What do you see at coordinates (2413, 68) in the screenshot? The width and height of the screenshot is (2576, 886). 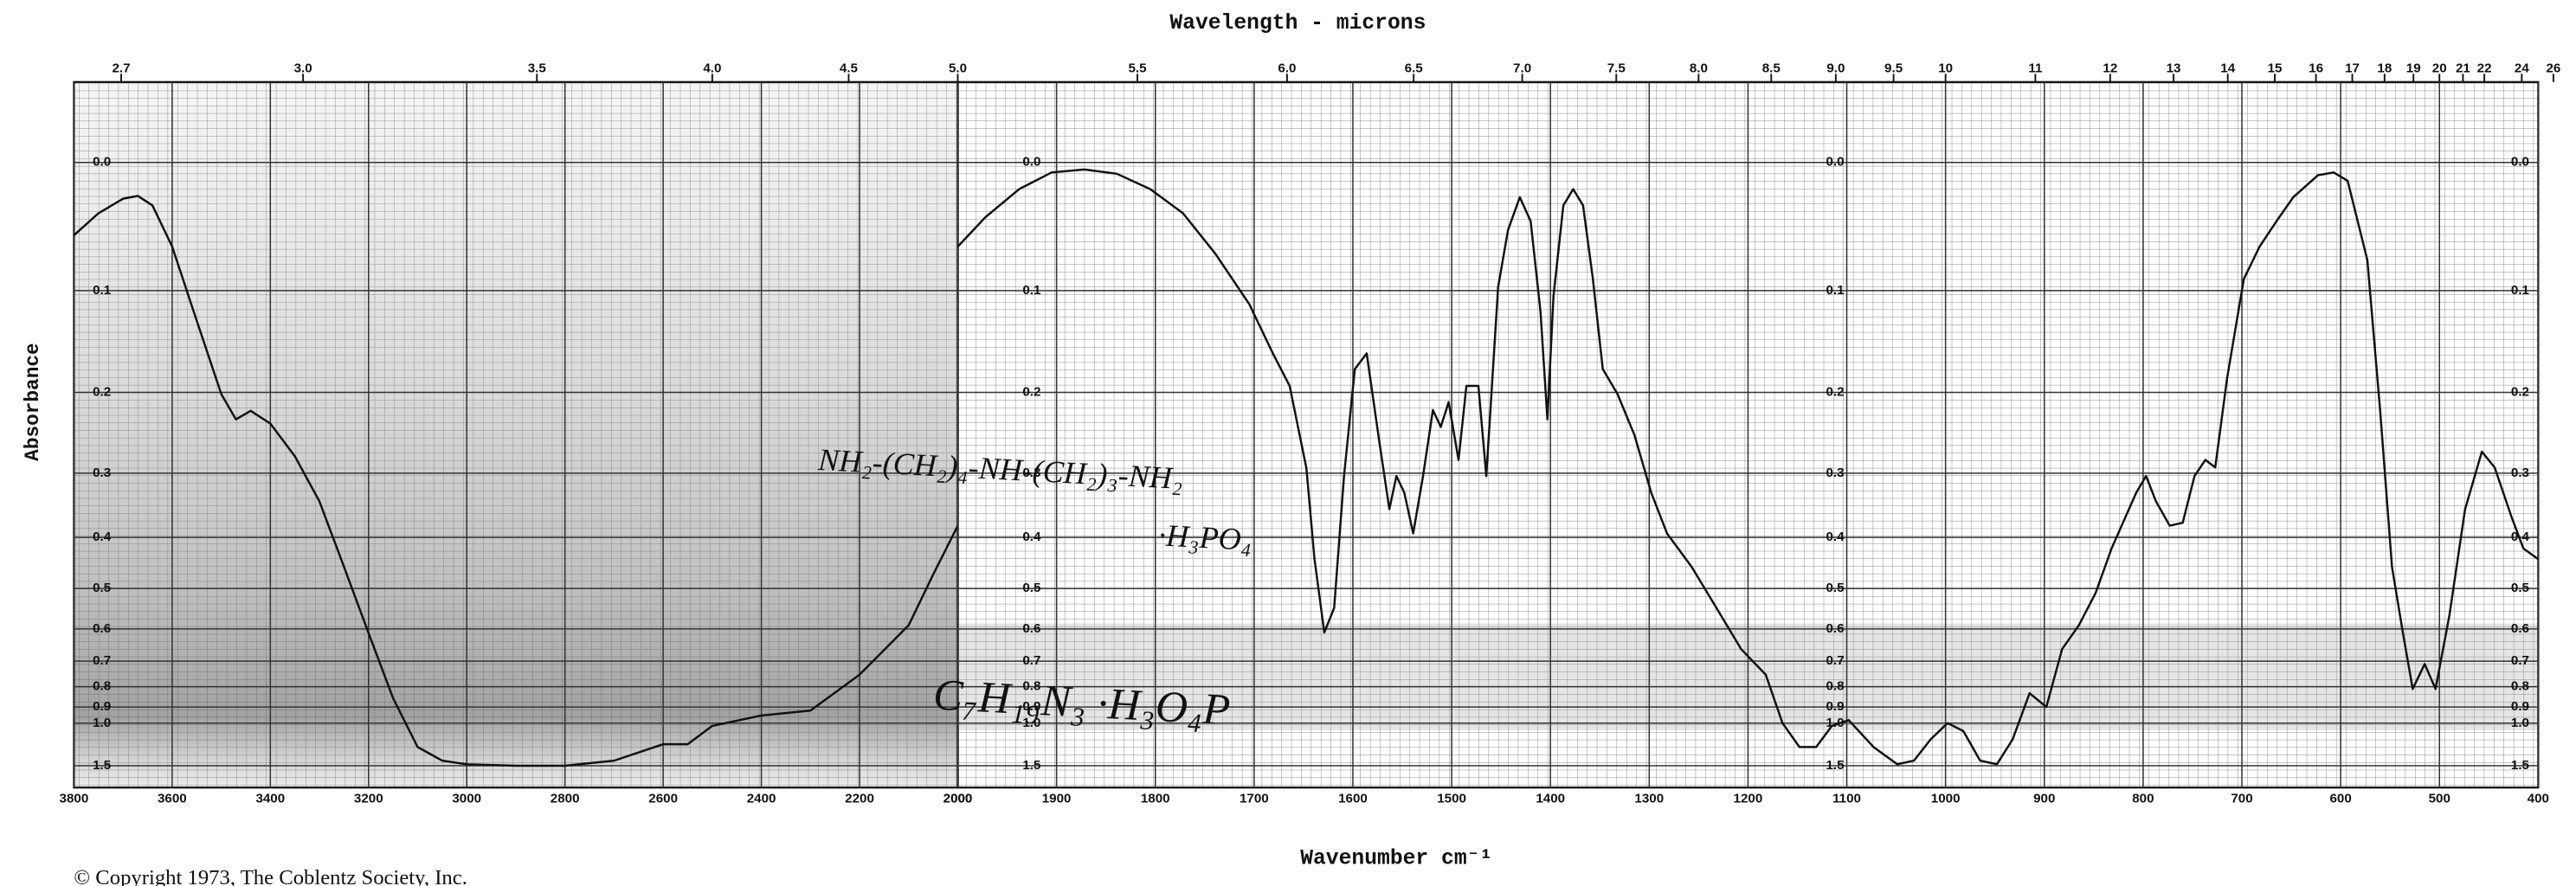 I see `x2-tick-label: 19` at bounding box center [2413, 68].